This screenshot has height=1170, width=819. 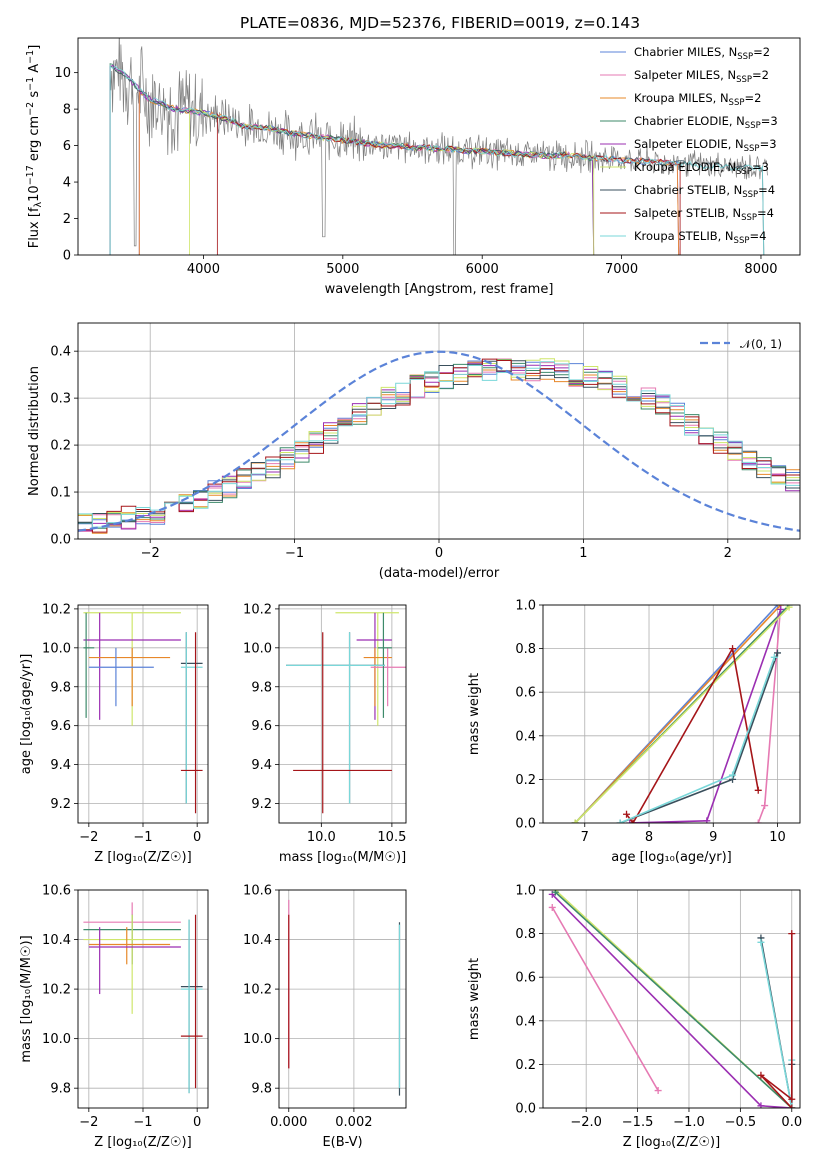 I want to click on mass-vs-Z-plot-area, so click(x=143, y=998).